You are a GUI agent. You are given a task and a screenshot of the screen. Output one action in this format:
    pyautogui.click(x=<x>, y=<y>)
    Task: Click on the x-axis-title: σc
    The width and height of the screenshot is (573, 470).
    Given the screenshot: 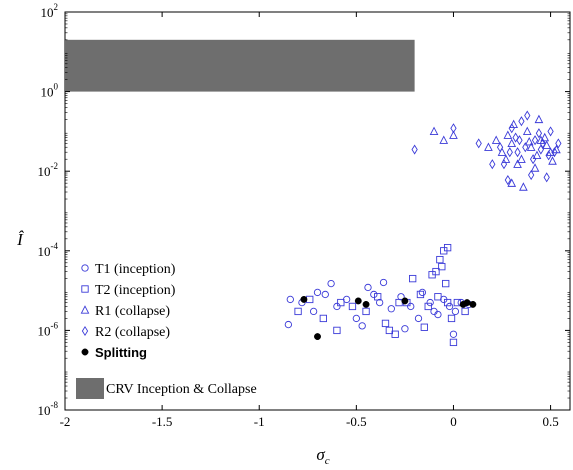 What is the action you would take?
    pyautogui.click(x=322, y=456)
    